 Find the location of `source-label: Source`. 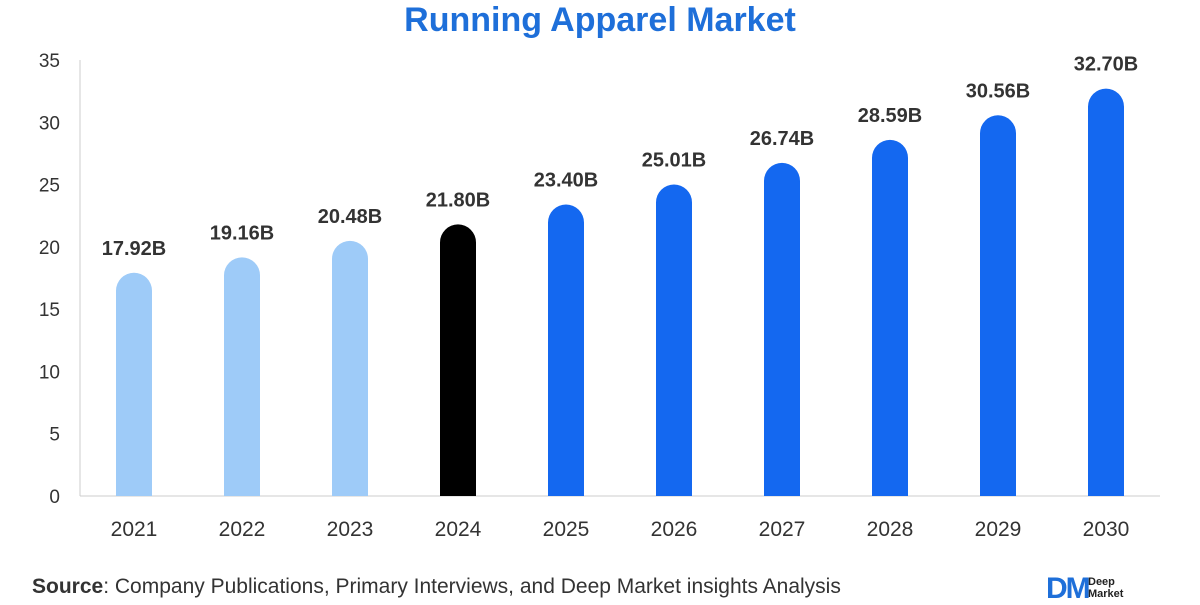

source-label: Source is located at coordinates (68, 586).